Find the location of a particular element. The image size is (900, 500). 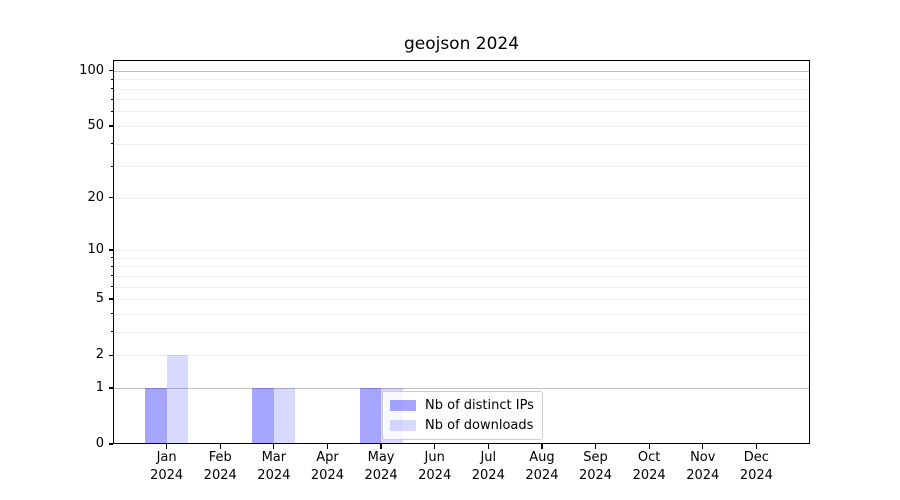

chart-title: geojson 2024 is located at coordinates (461, 44).